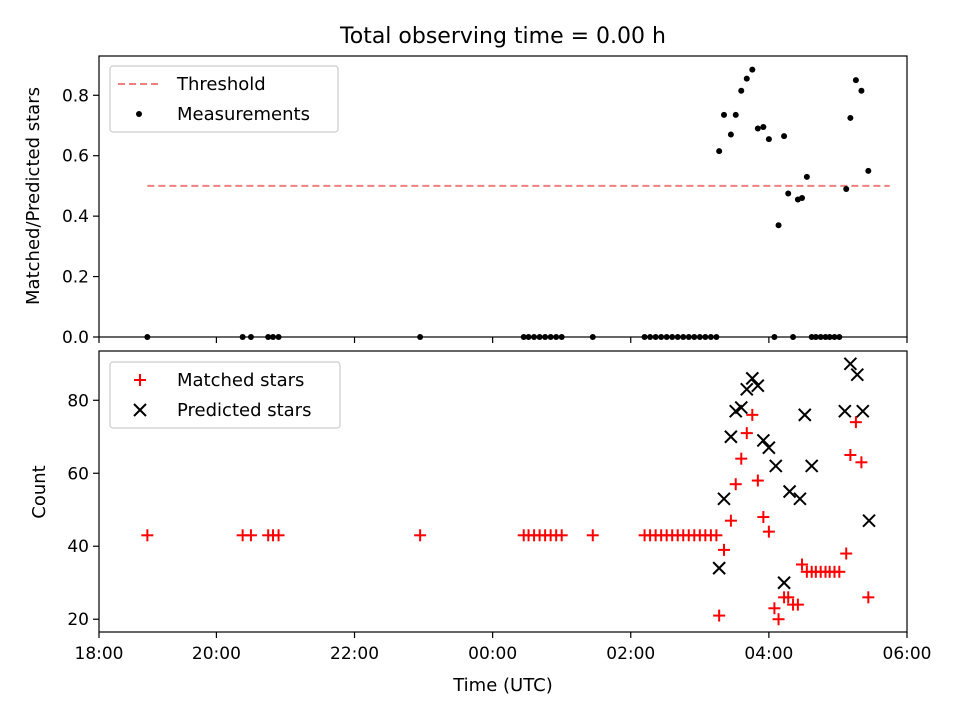 This screenshot has height=720, width=960. I want to click on x-axis-label: Time (UTC), so click(502, 685).